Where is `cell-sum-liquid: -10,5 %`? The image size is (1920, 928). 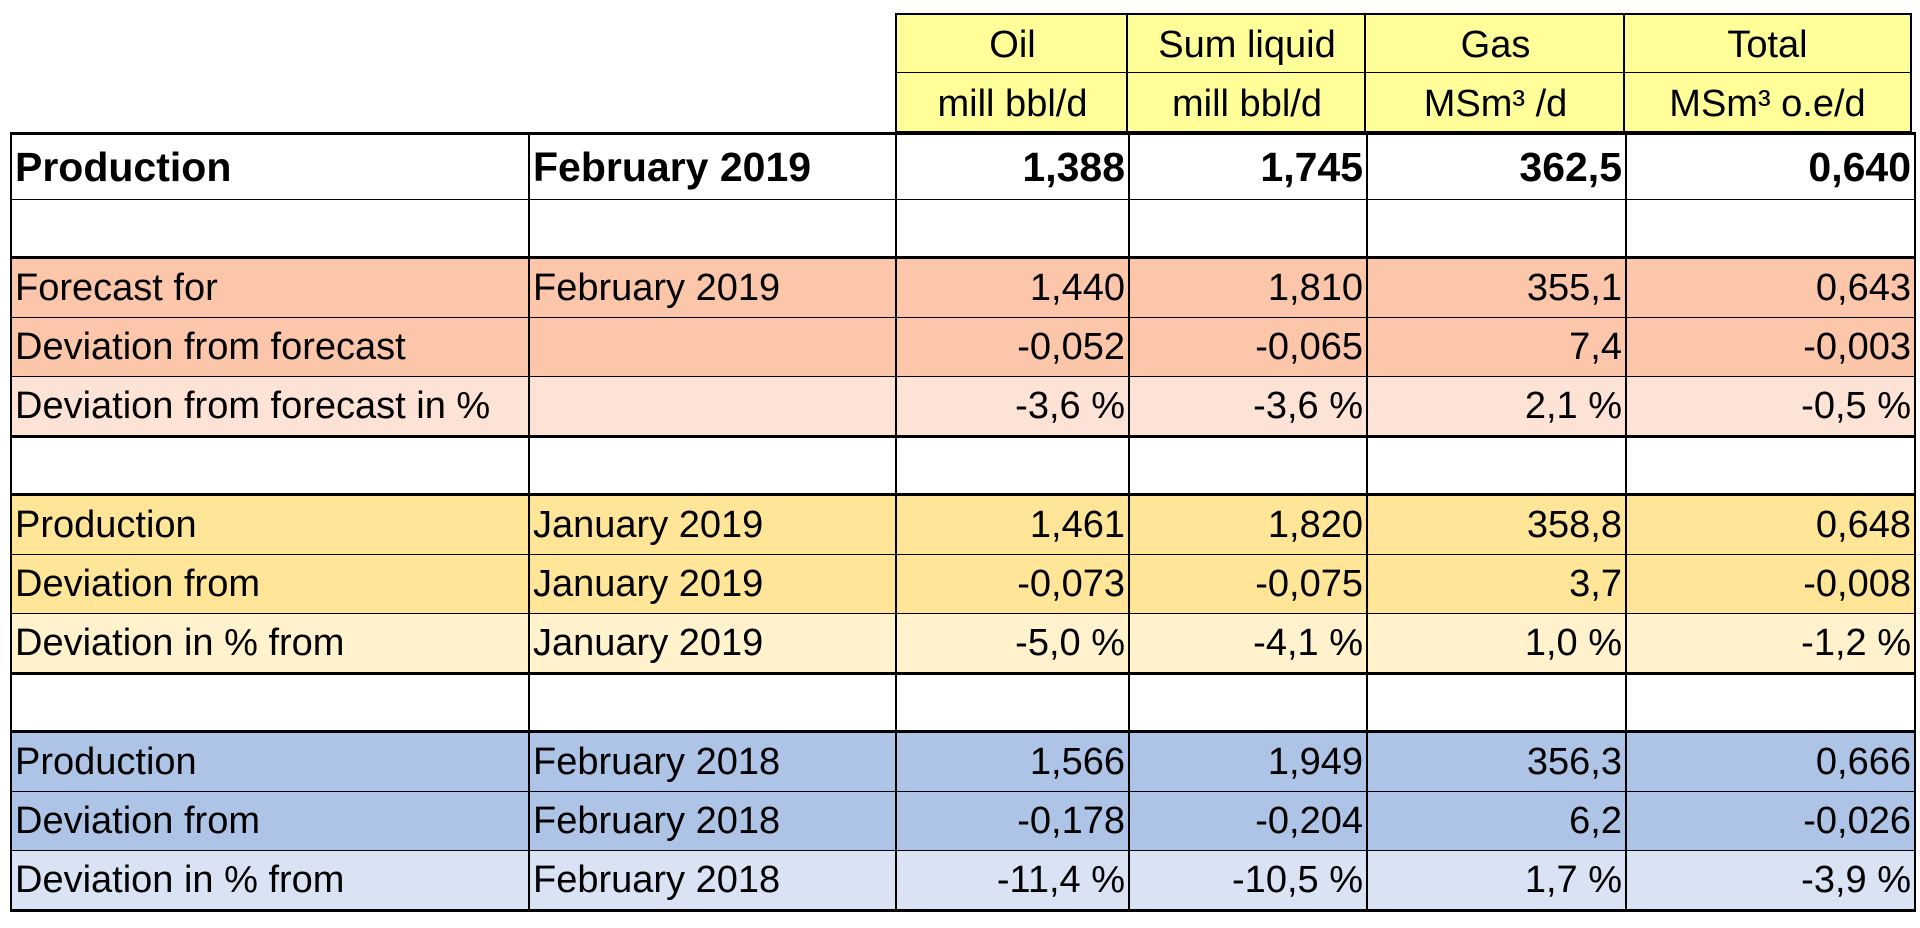
cell-sum-liquid: -10,5 % is located at coordinates (1248, 881).